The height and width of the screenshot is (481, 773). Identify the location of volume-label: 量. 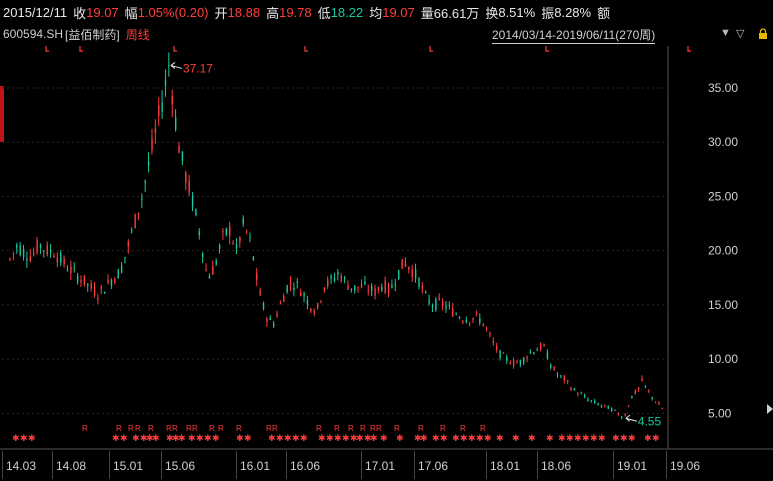
(427, 13).